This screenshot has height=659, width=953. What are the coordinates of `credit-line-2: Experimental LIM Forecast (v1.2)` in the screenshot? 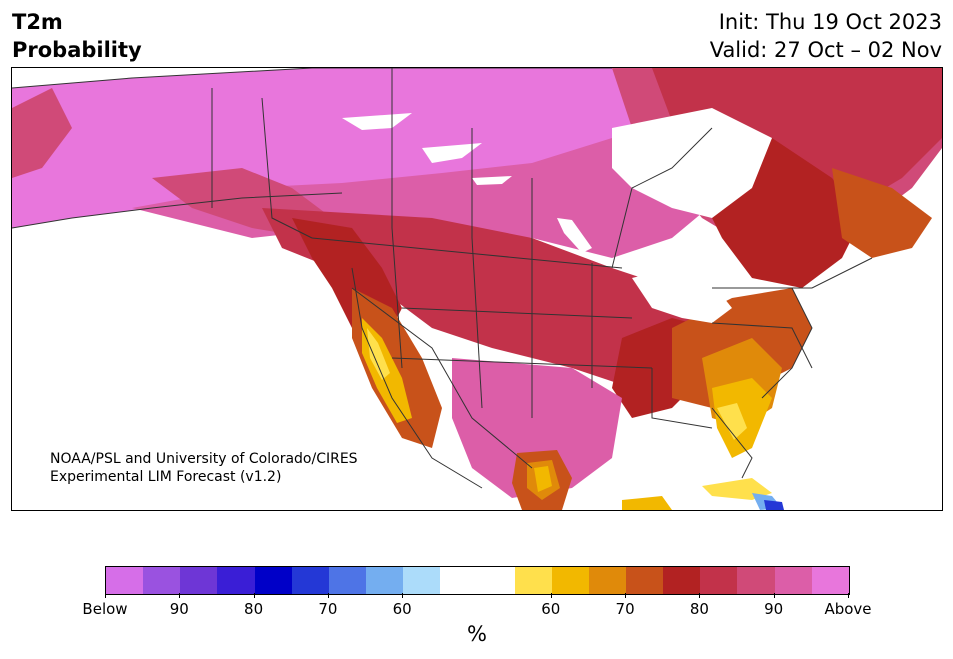 It's located at (166, 477).